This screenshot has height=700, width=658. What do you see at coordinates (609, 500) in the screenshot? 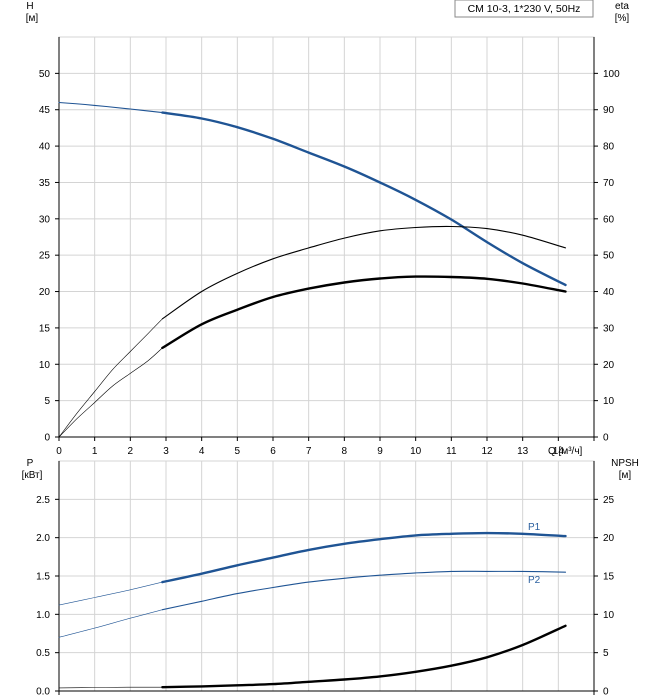
I see `bottom-y-right-tick-label: 25` at bounding box center [609, 500].